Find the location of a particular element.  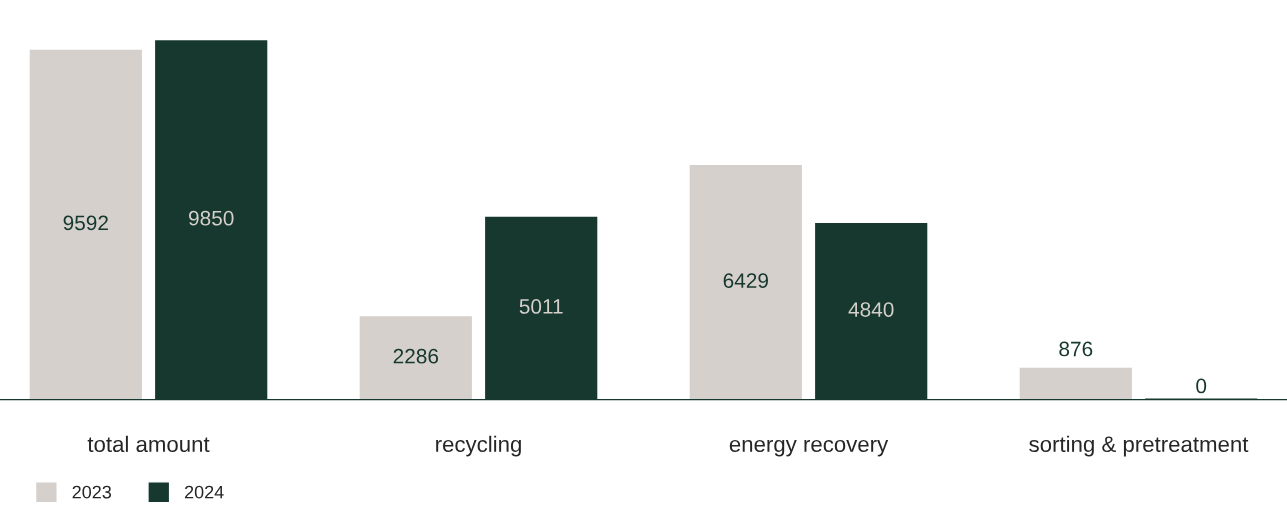

data-label: 9850 is located at coordinates (211, 218).